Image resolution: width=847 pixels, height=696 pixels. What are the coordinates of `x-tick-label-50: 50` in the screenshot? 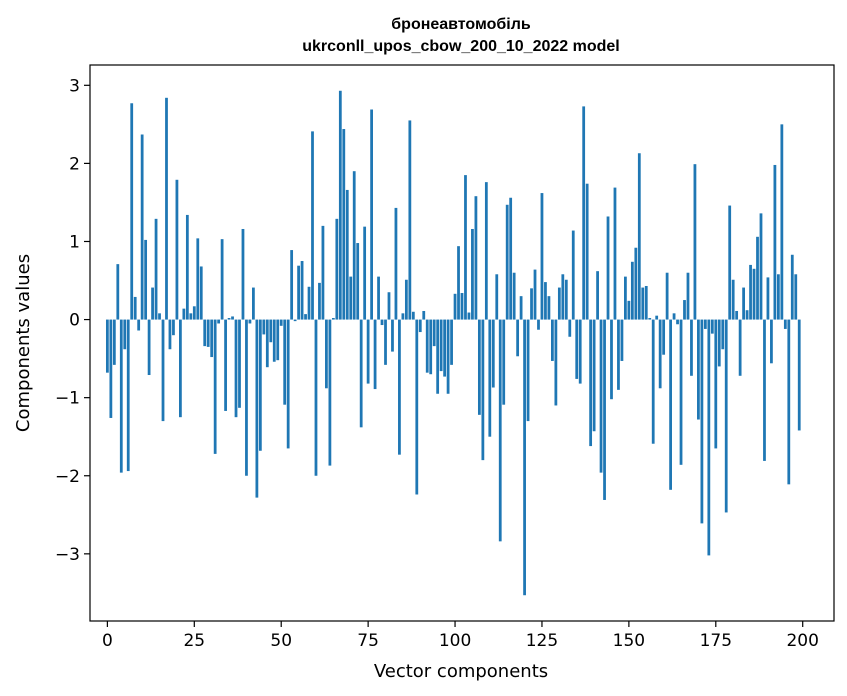 It's located at (281, 641).